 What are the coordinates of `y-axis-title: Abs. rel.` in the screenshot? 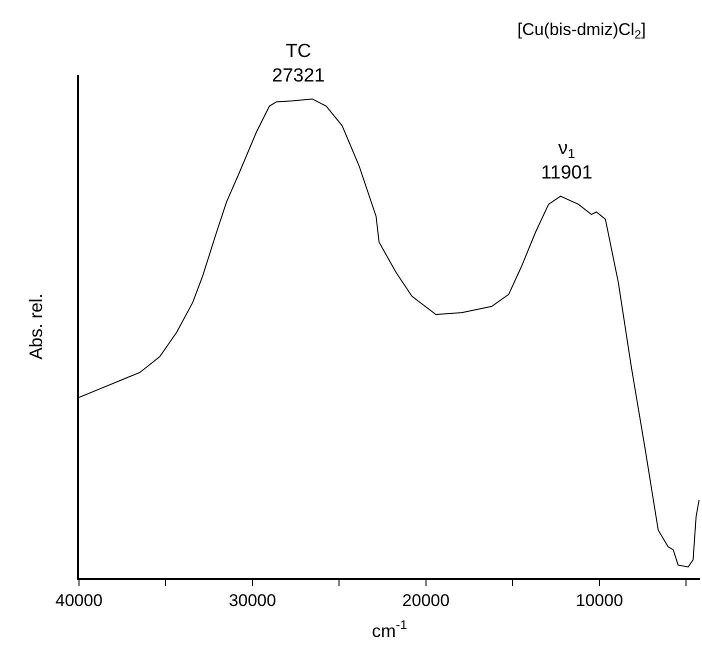 It's located at (36, 326).